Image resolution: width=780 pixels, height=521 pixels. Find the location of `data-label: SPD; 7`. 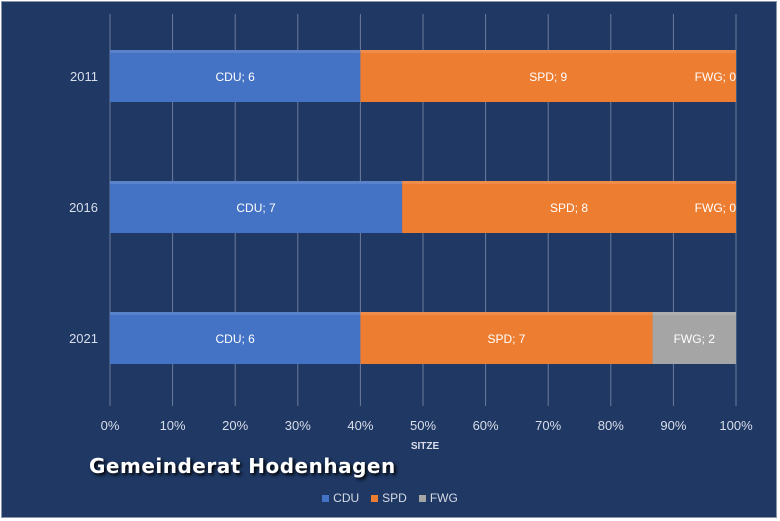

data-label: SPD; 7 is located at coordinates (506, 339).